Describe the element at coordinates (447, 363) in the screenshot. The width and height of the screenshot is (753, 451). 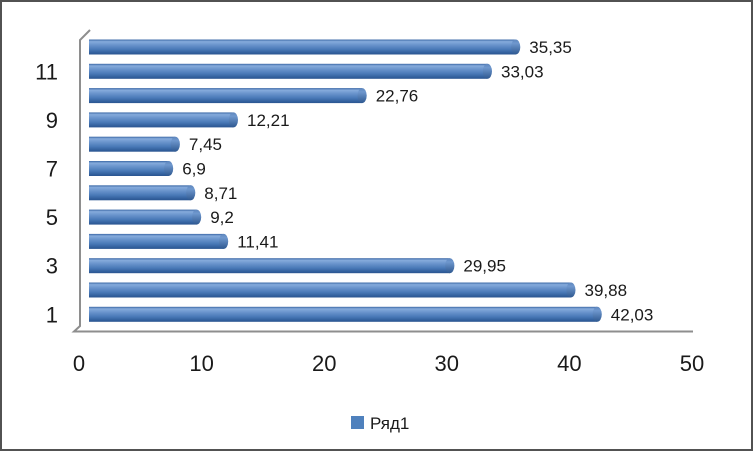
I see `x-tick-label: 30` at that location.